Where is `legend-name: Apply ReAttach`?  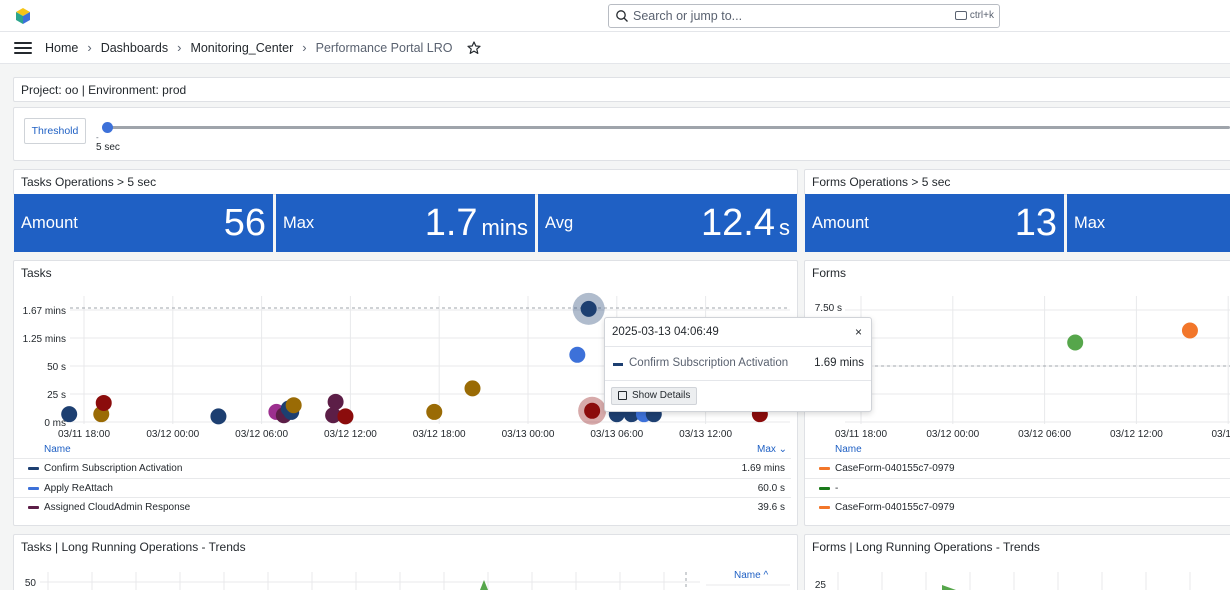
legend-name: Apply ReAttach is located at coordinates (78, 488).